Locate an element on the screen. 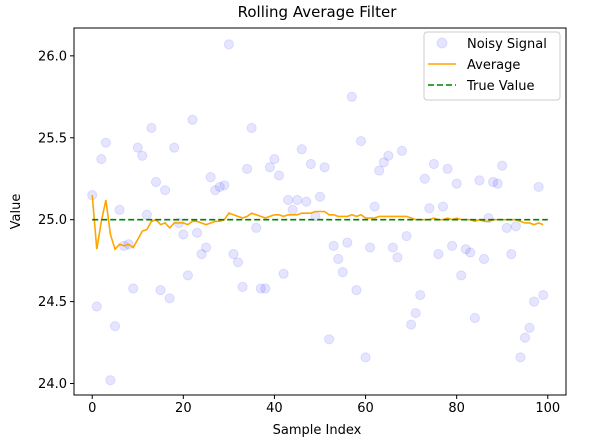  average-line is located at coordinates (317, 223).